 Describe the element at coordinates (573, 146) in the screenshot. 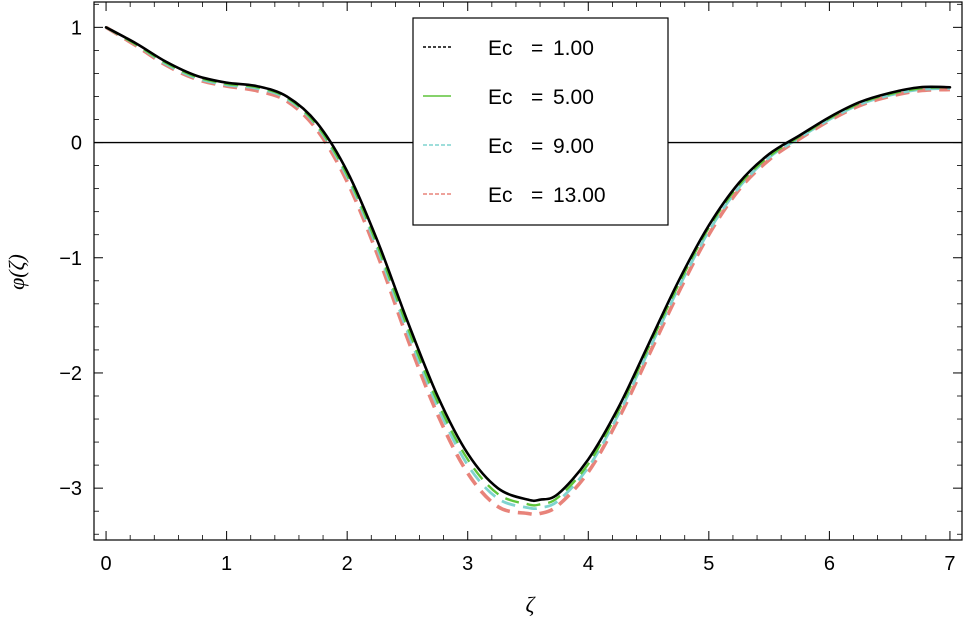

I see `legend-value: 9.00` at that location.